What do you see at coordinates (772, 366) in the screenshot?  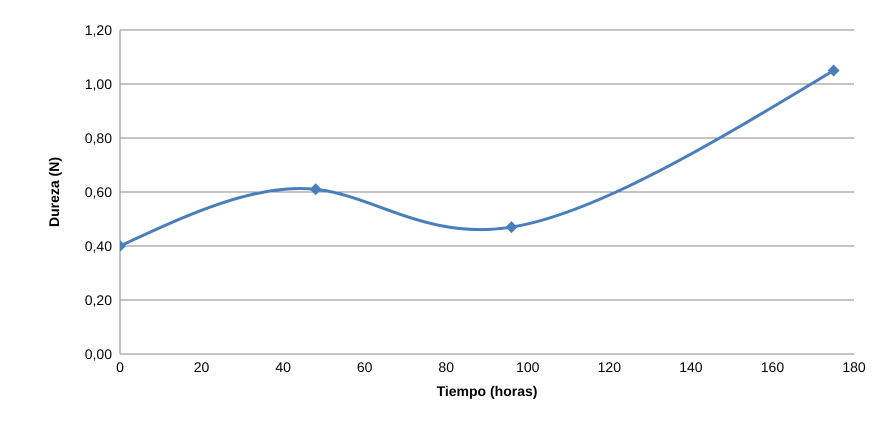 I see `x-tick-label: 160` at bounding box center [772, 366].